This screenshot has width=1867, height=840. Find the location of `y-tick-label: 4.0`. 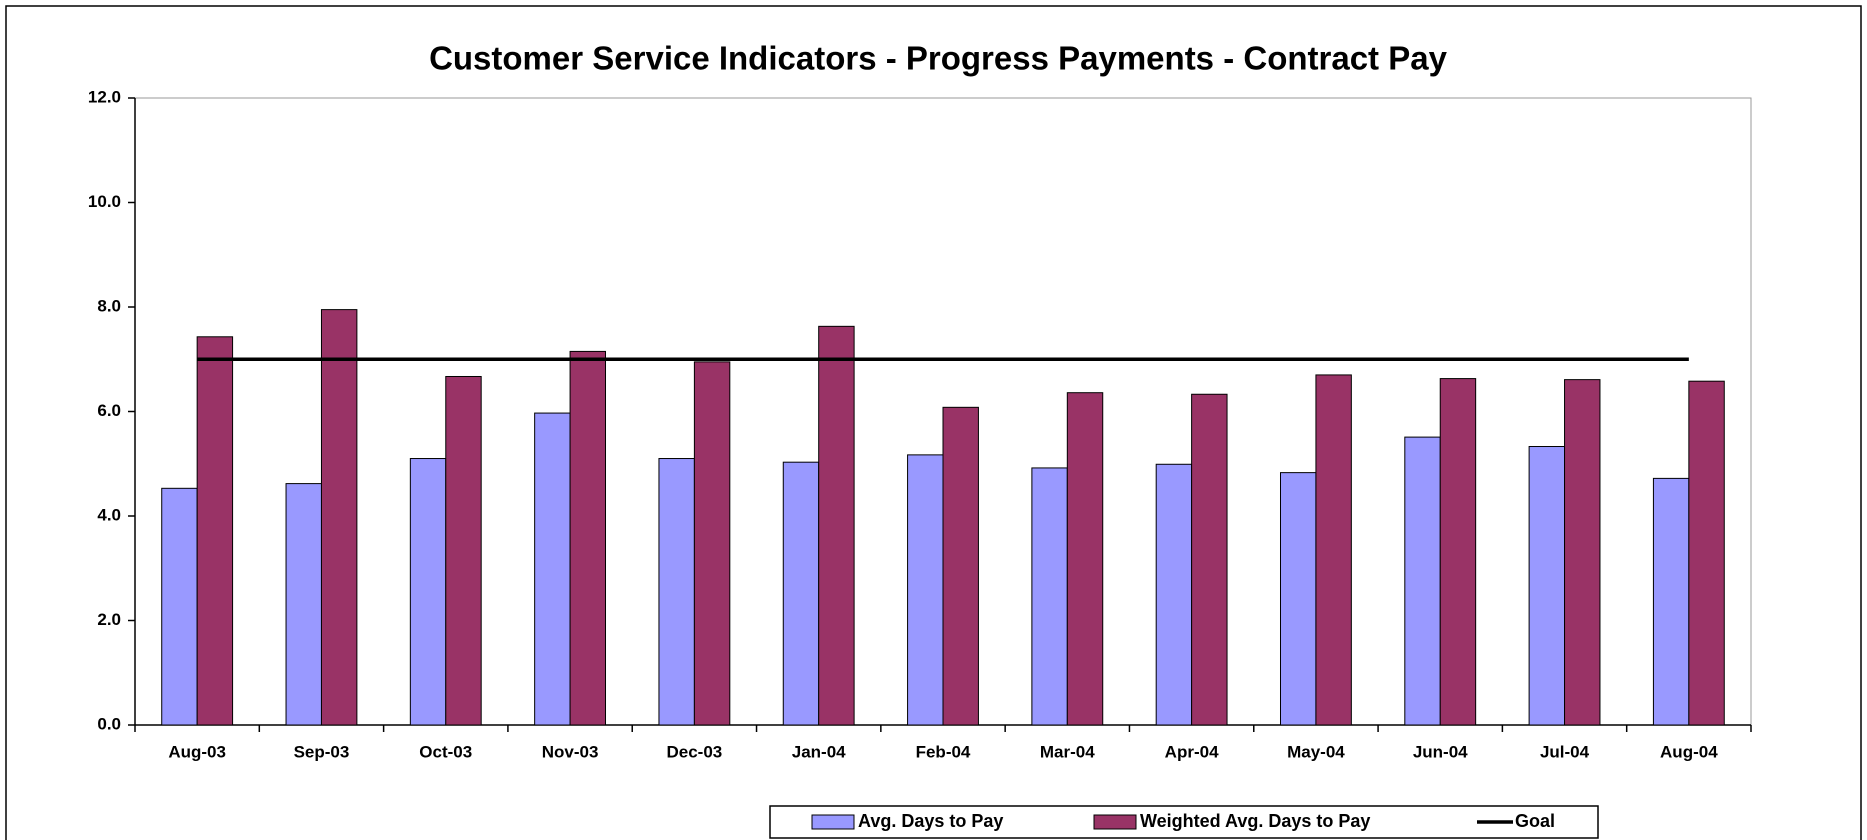

y-tick-label: 4.0 is located at coordinates (109, 514).